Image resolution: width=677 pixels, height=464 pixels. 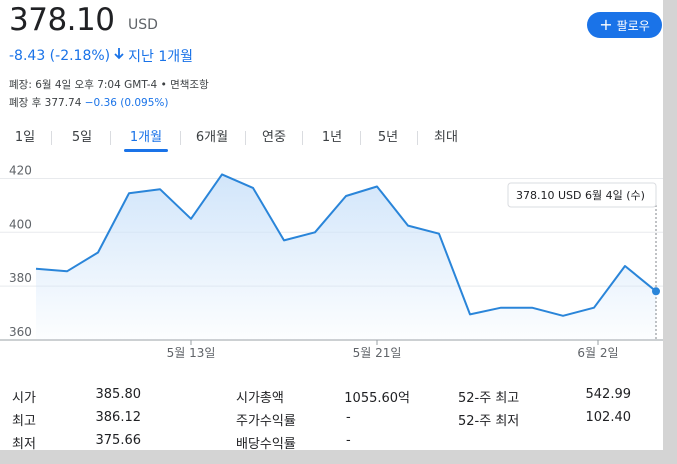 What do you see at coordinates (212, 137) in the screenshot?
I see `tab-6m: 6개월` at bounding box center [212, 137].